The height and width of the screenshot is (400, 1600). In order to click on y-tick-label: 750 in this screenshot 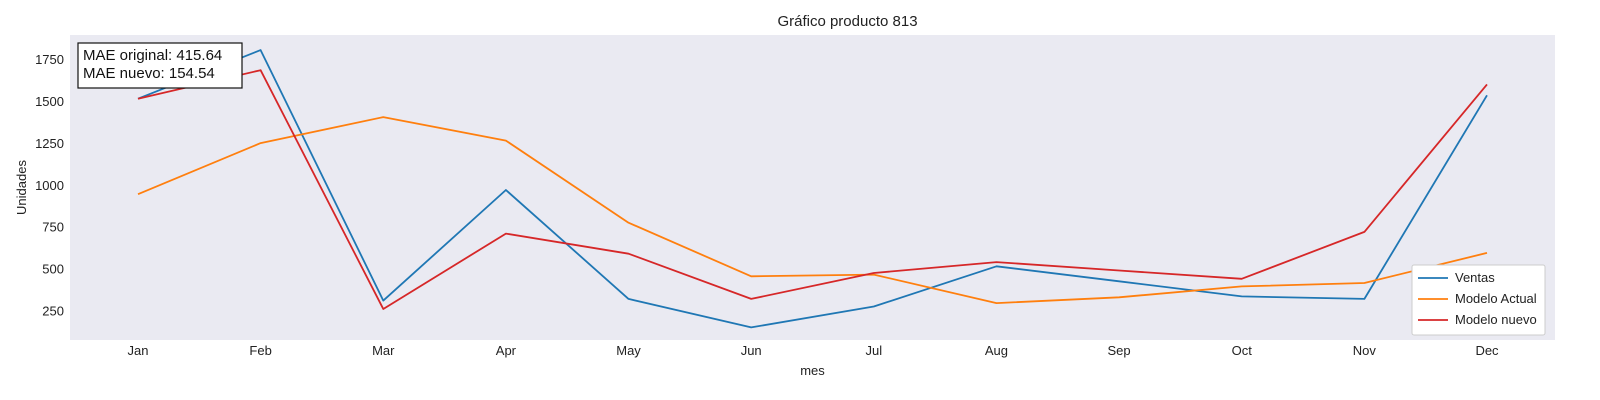, I will do `click(53, 227)`.